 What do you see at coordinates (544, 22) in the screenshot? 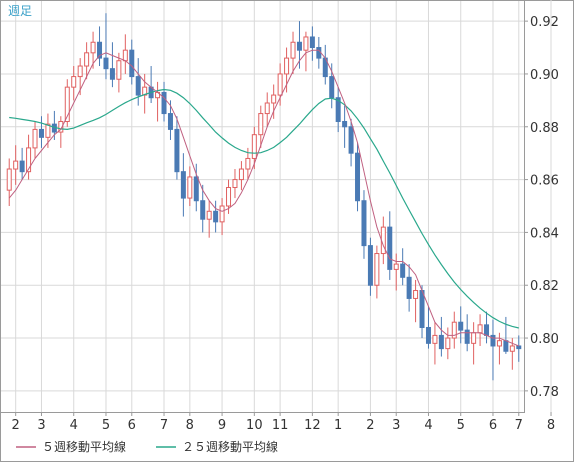
I see `y-tick-label: 0.92` at bounding box center [544, 22].